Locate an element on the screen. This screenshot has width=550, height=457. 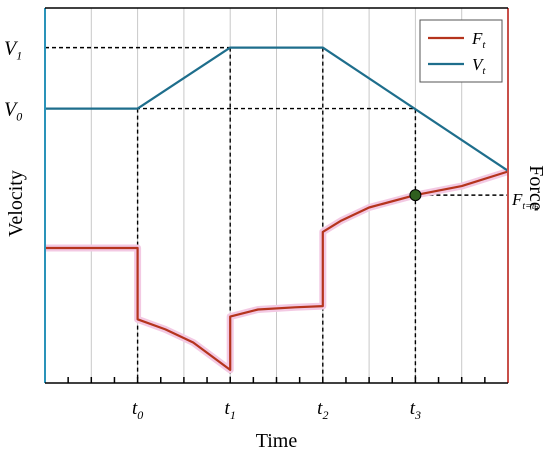
velocity-level-label: V1 is located at coordinates (13, 50).